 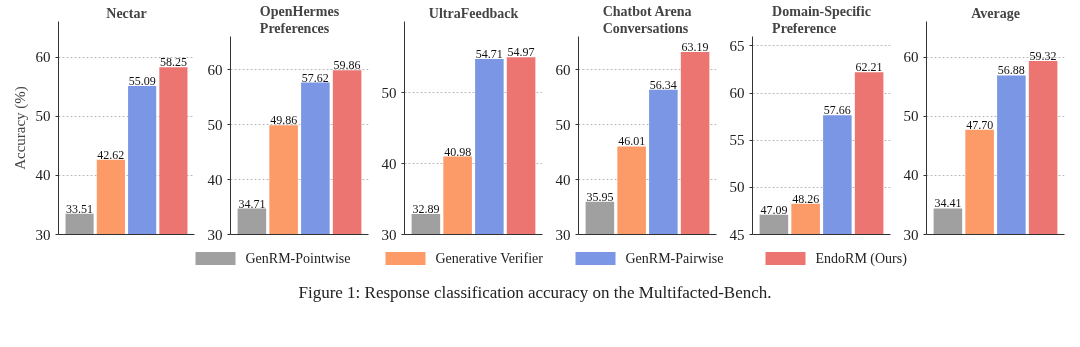 I want to click on chart-title: OpenHermes Preferences, so click(x=299, y=20).